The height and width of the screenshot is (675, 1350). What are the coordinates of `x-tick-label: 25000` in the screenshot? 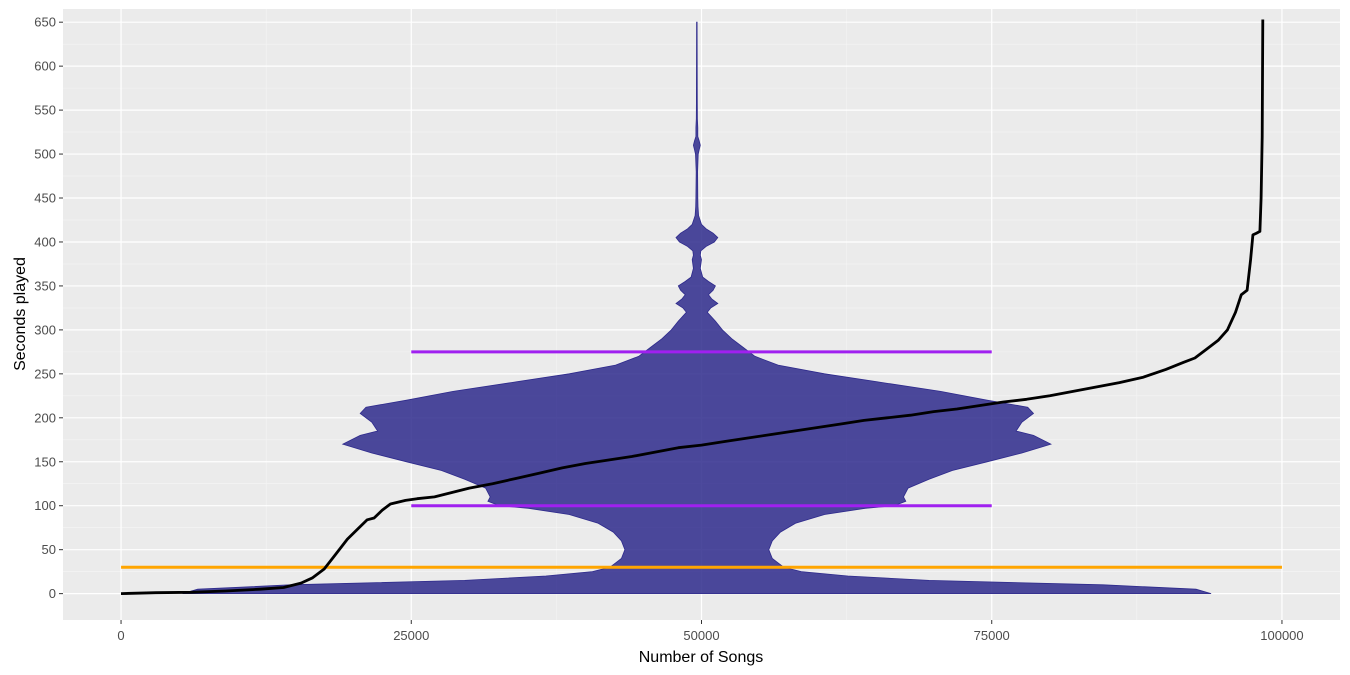 It's located at (411, 635).